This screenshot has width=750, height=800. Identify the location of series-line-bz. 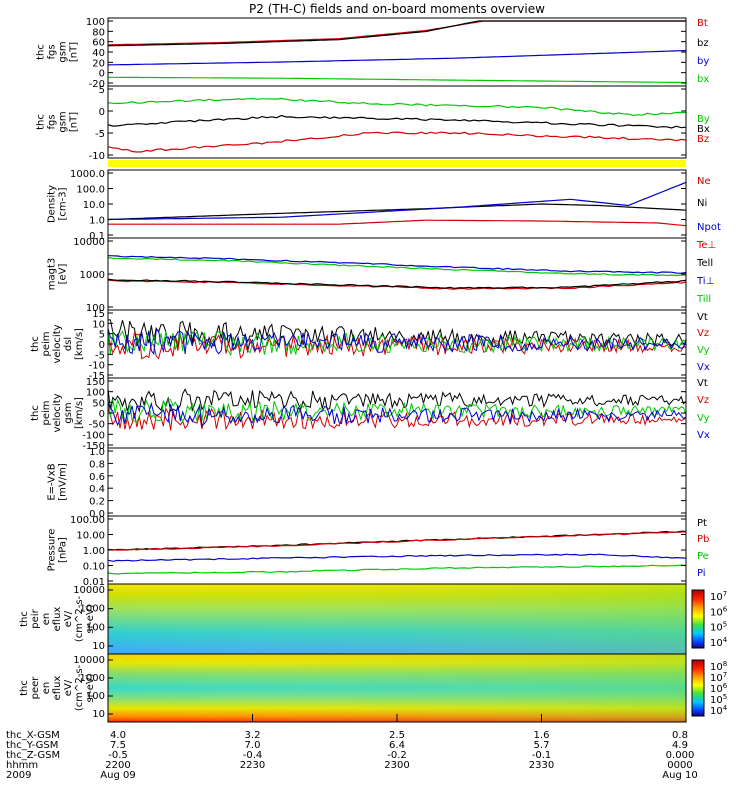
(396, 33).